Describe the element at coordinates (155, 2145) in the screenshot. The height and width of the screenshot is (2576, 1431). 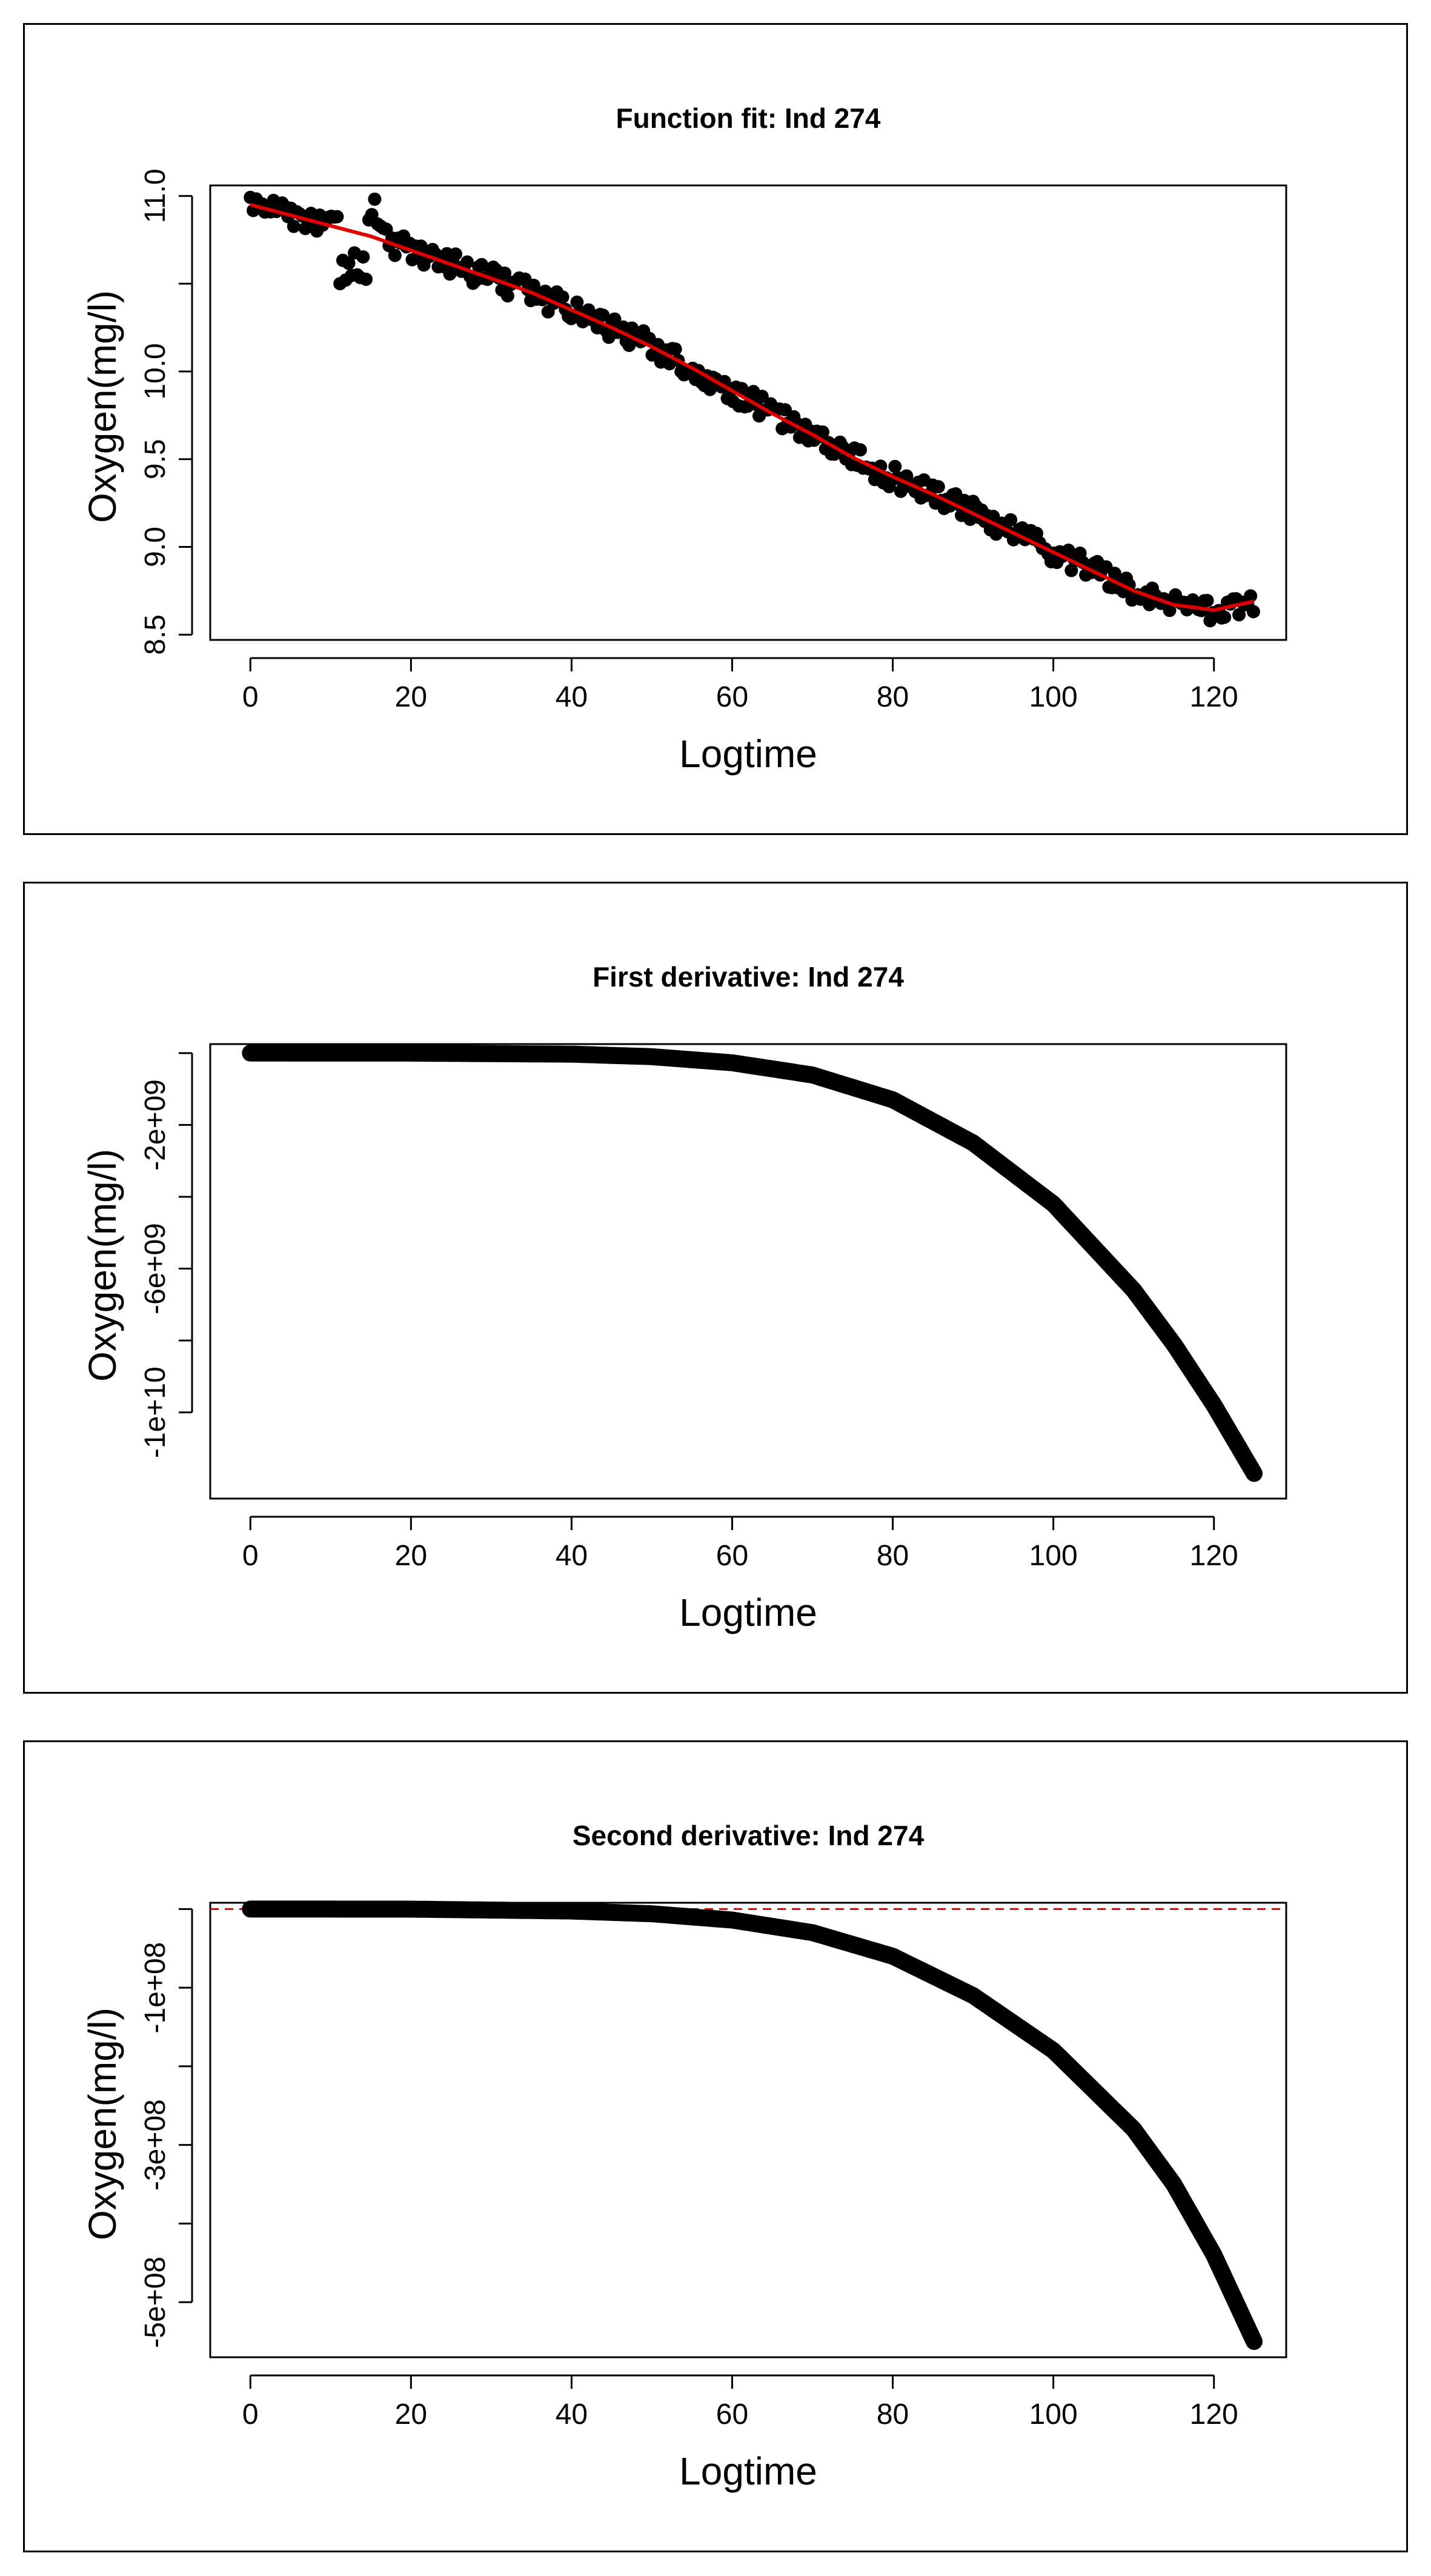
I see `y-tick-label: -3e+08` at that location.